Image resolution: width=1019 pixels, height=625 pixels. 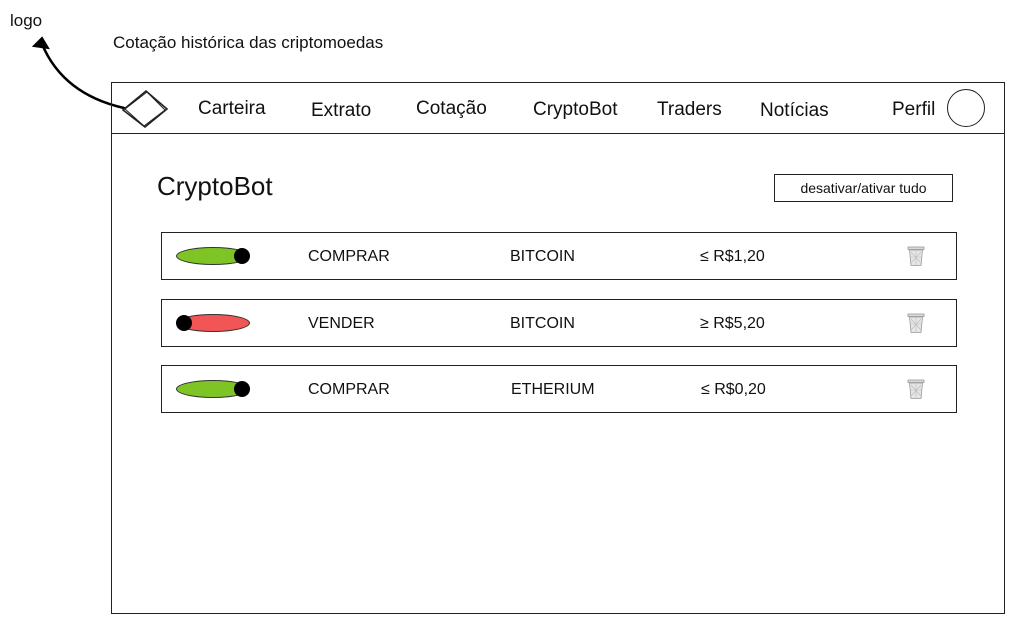 What do you see at coordinates (966, 108) in the screenshot?
I see `profile-avatar-icon` at bounding box center [966, 108].